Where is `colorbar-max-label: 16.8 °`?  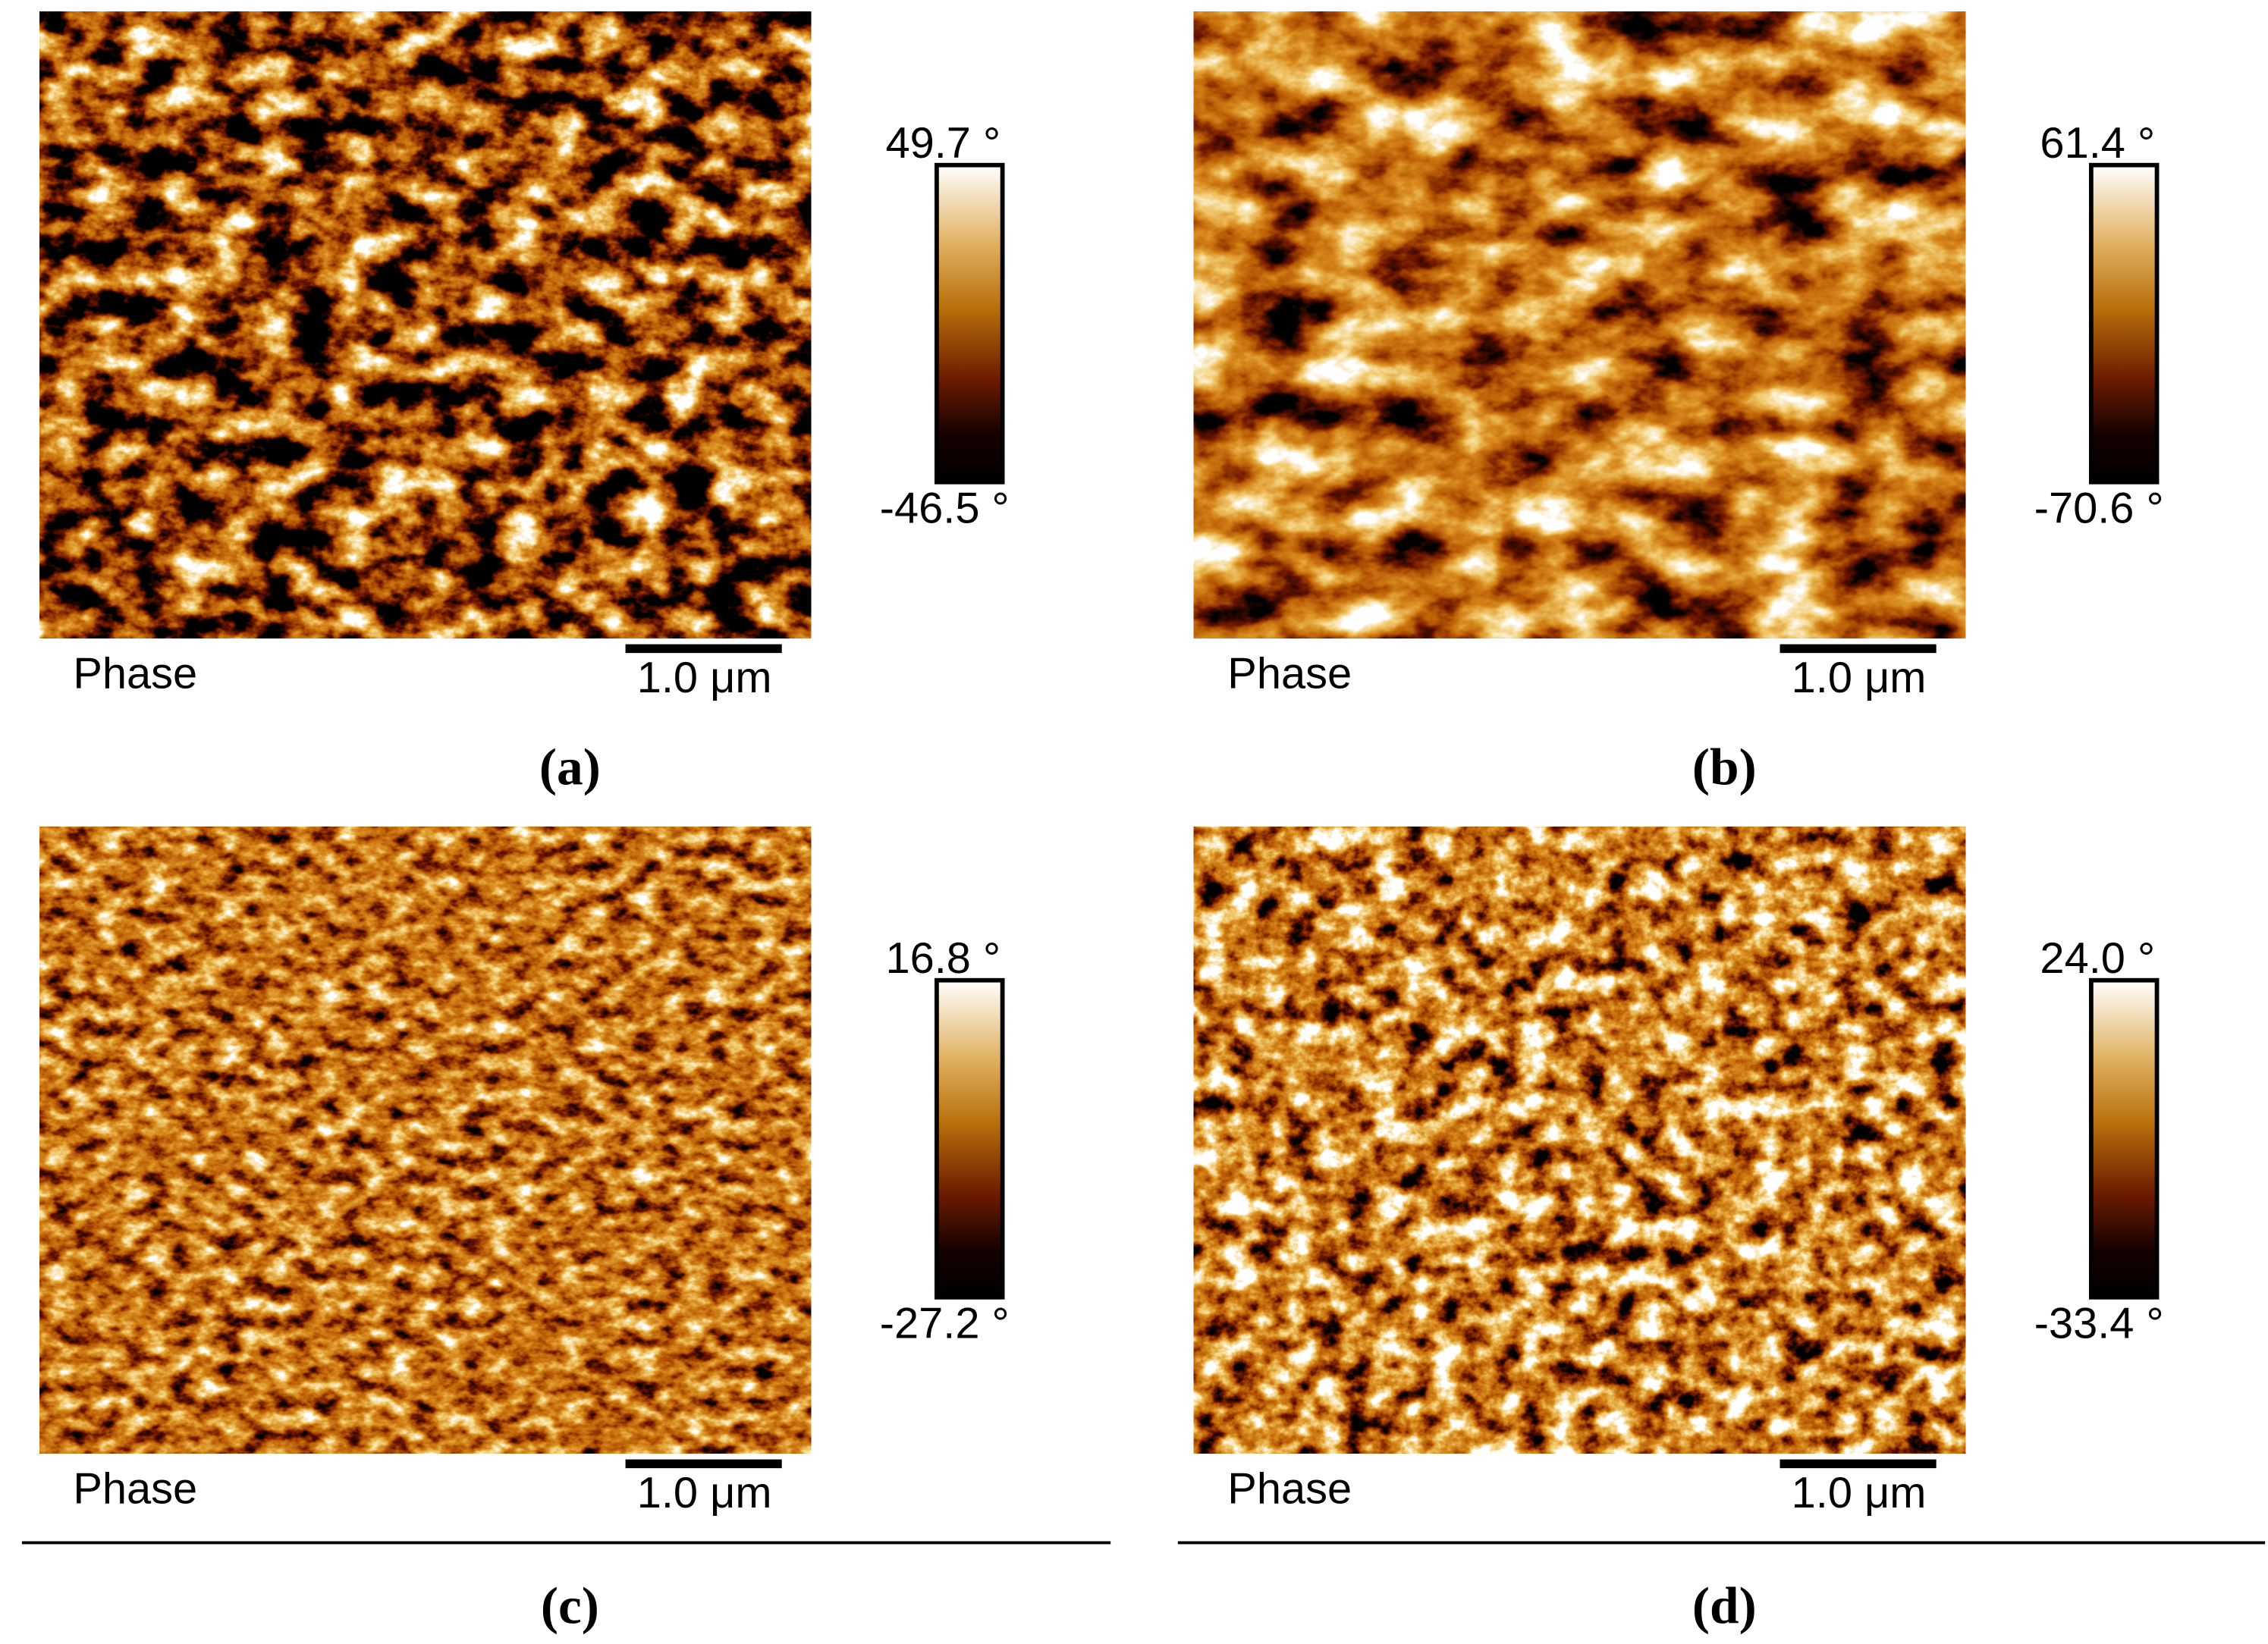
colorbar-max-label: 16.8 ° is located at coordinates (942, 958).